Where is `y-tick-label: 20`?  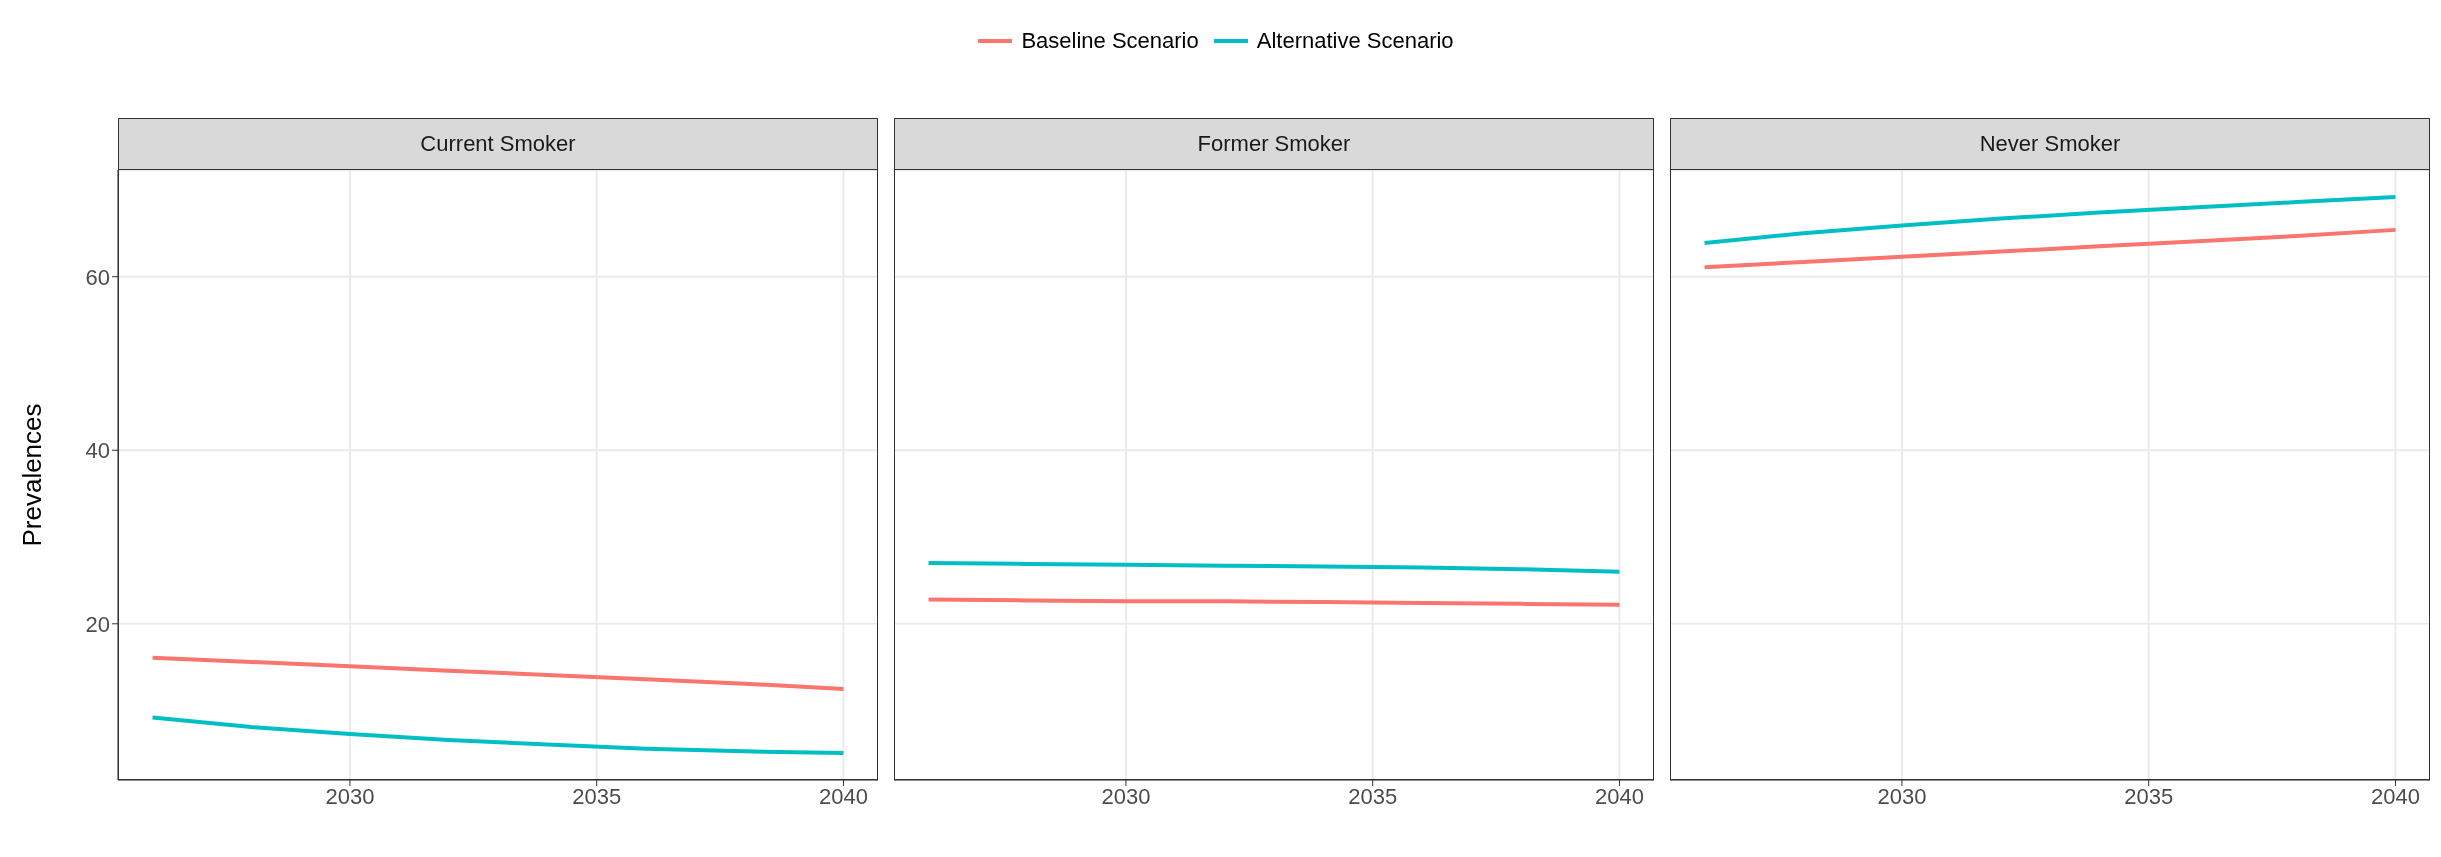 y-tick-label: 20 is located at coordinates (97, 624).